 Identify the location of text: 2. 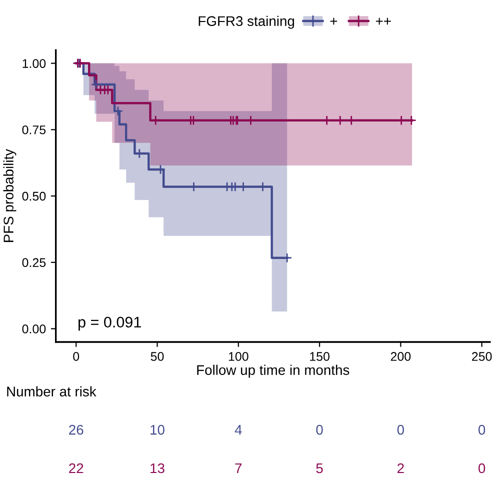
(401, 468).